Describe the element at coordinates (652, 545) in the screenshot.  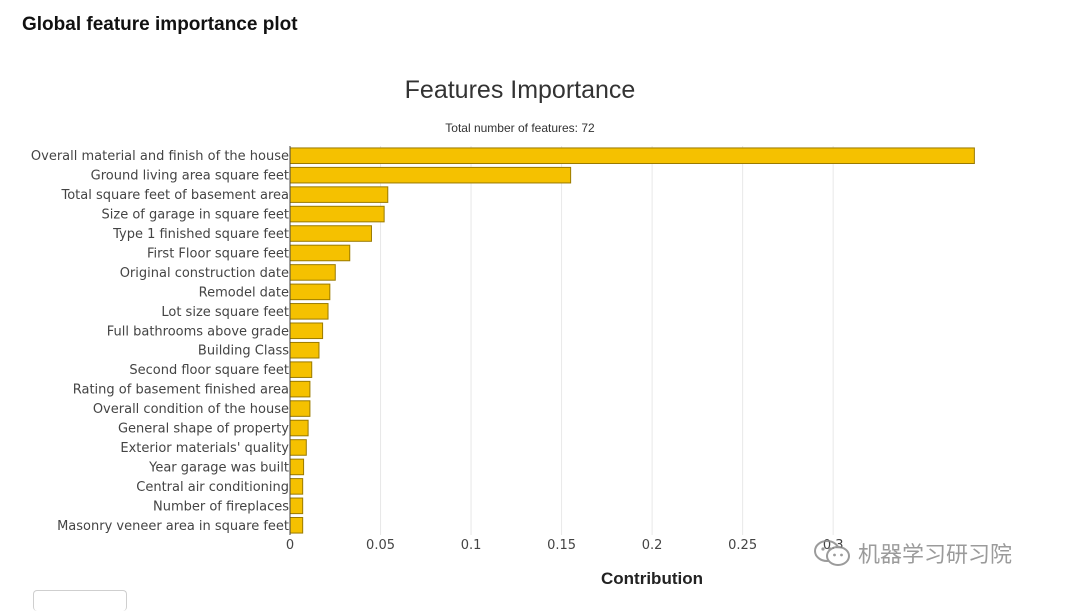
I see `x-tick-label: 0.2` at that location.